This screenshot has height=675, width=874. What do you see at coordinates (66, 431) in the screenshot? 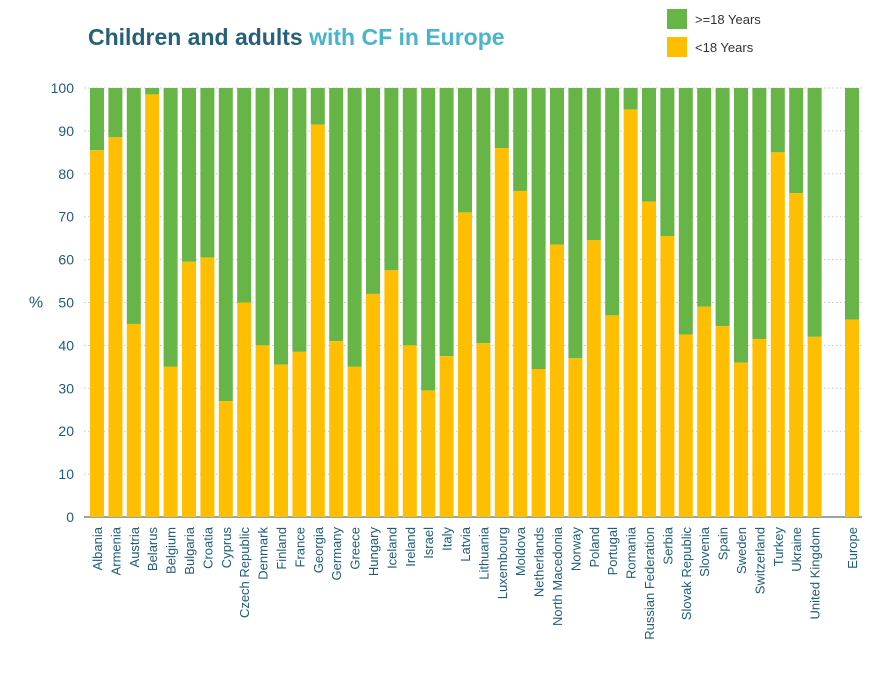
I see `y-tick-label: 20` at bounding box center [66, 431].